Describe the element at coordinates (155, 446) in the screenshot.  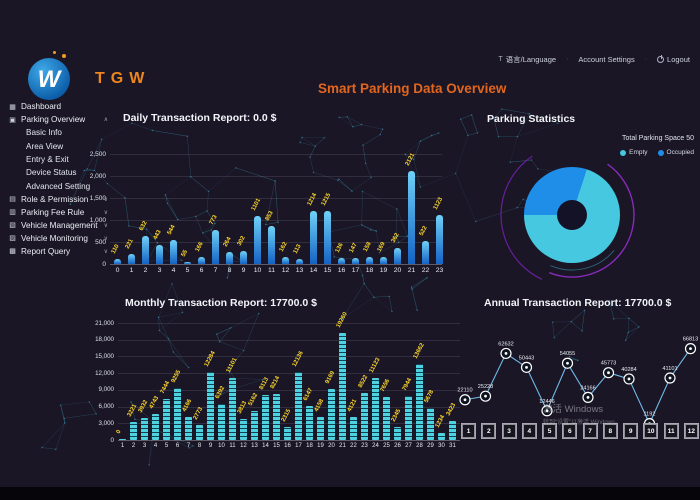
I see `x-axis-tick: 4` at that location.